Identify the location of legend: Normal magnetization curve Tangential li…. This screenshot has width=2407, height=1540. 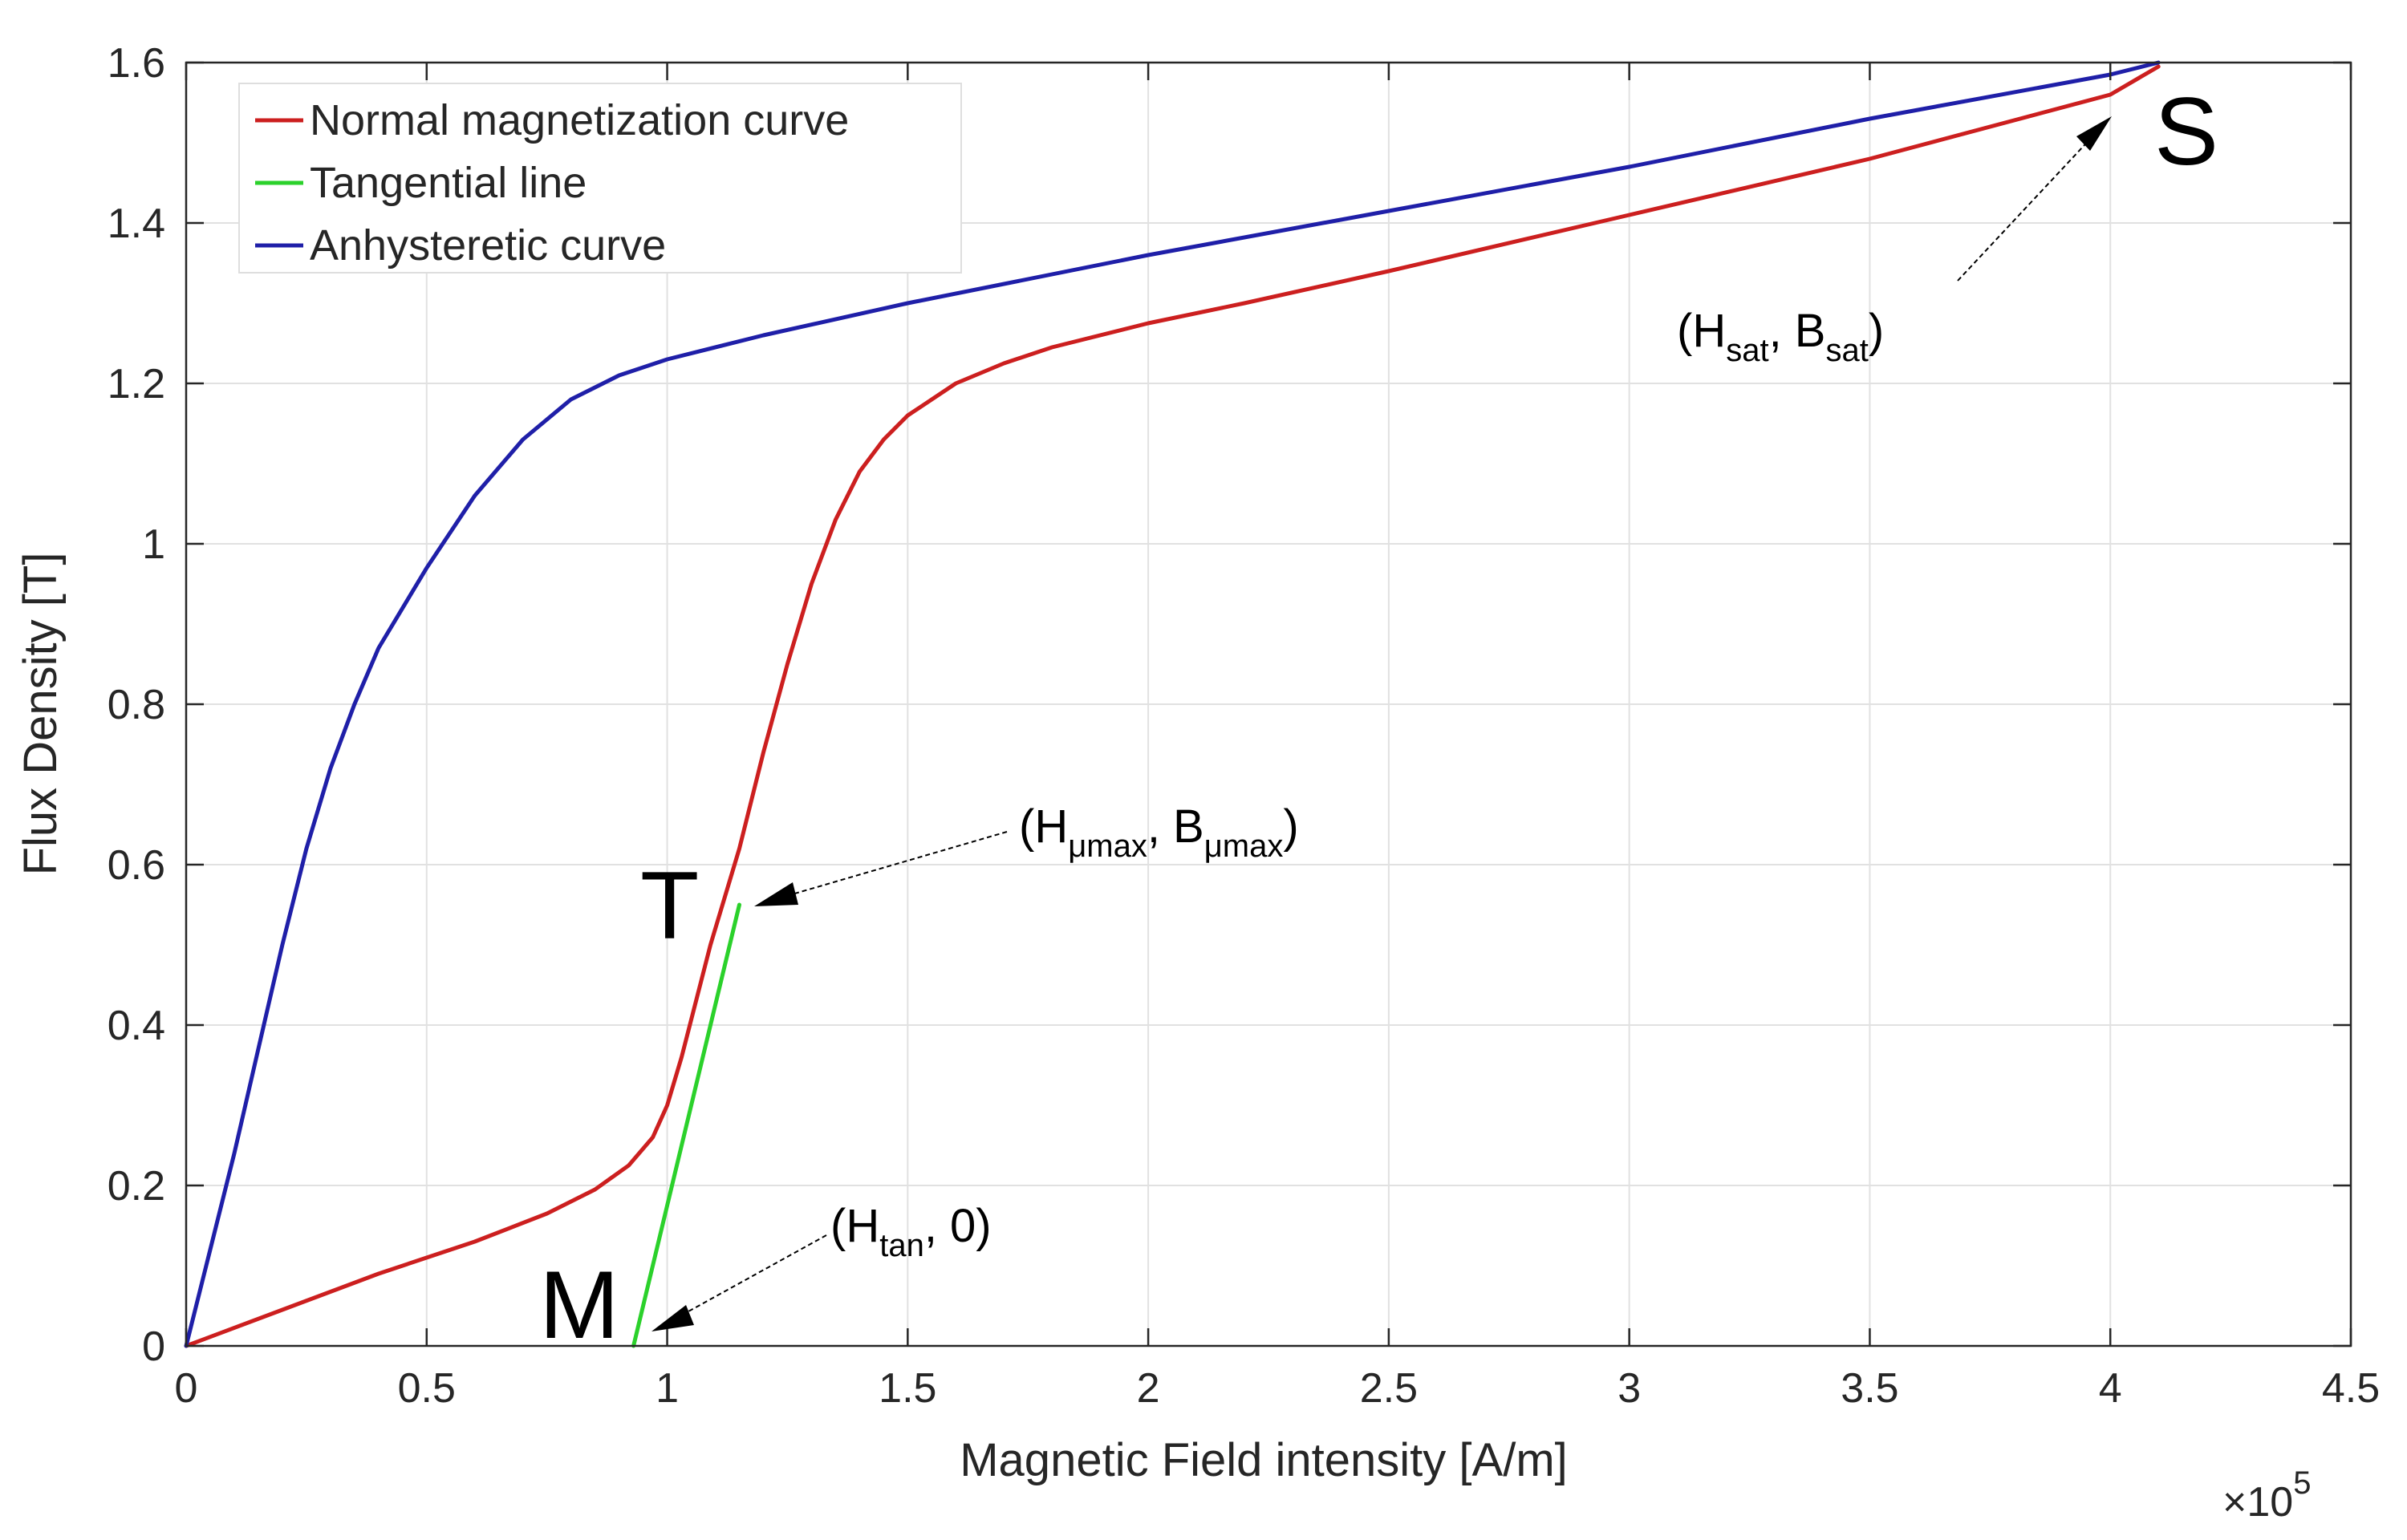
(600, 178).